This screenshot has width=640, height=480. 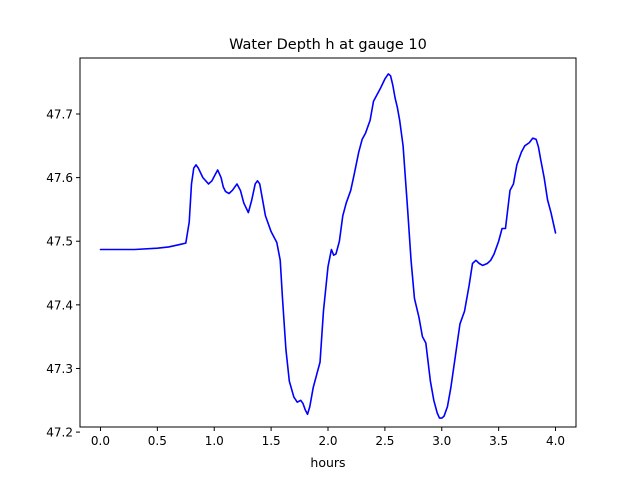 I want to click on y-tick-label: 47.6, so click(x=59, y=178).